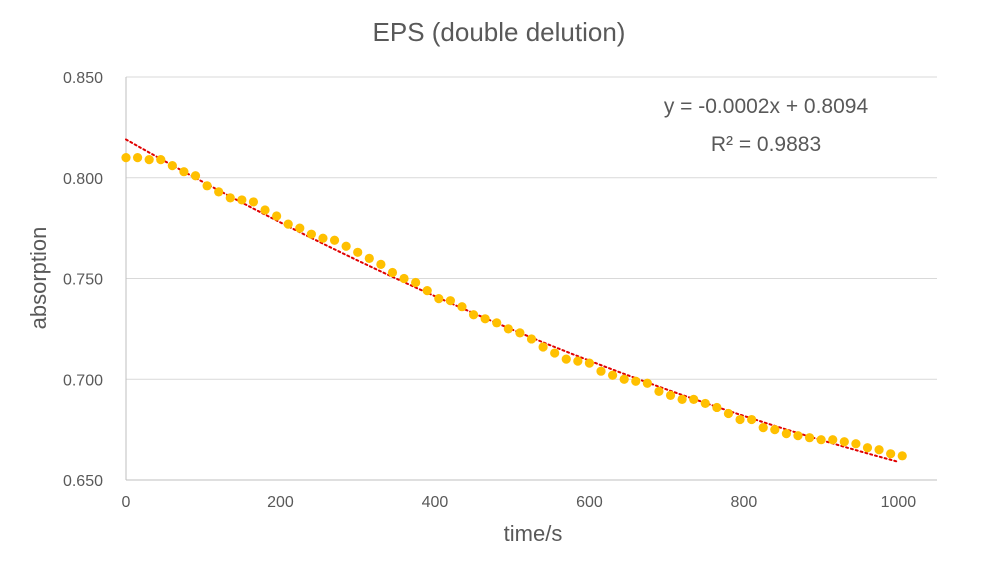 This screenshot has width=998, height=577. Describe the element at coordinates (280, 502) in the screenshot. I see `x-tick-label: 200` at that location.